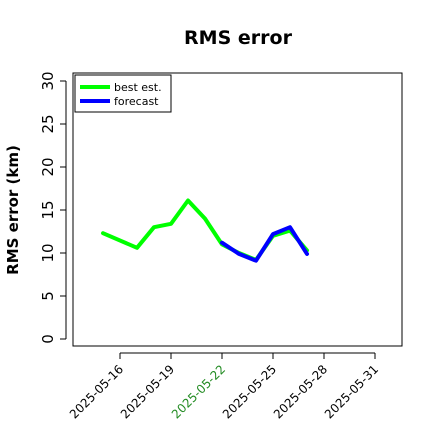 This screenshot has width=440, height=440. What do you see at coordinates (96, 391) in the screenshot?
I see `x-tick-label: 2025-05-16` at bounding box center [96, 391].